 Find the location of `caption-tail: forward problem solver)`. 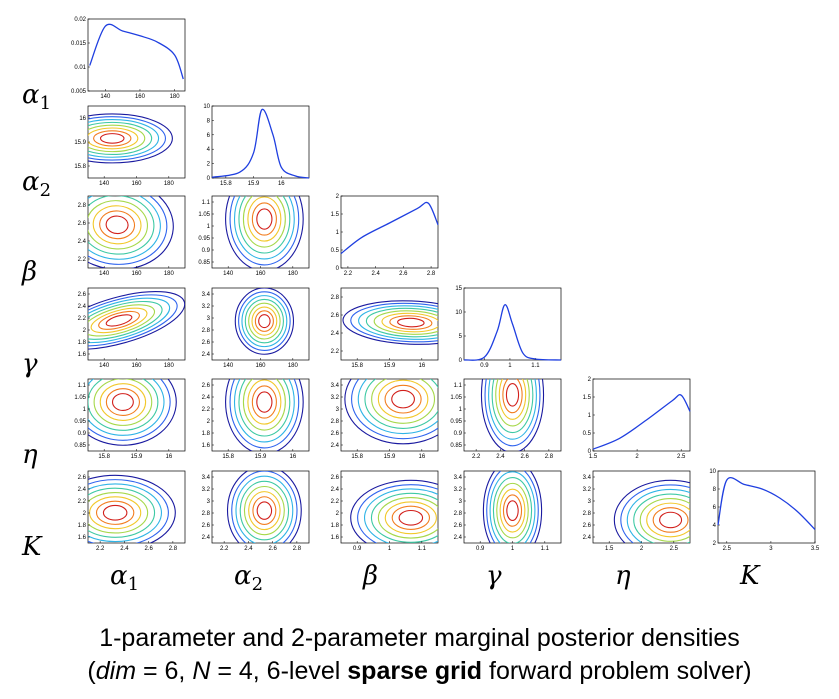

caption-tail: forward problem solver) is located at coordinates (617, 671).